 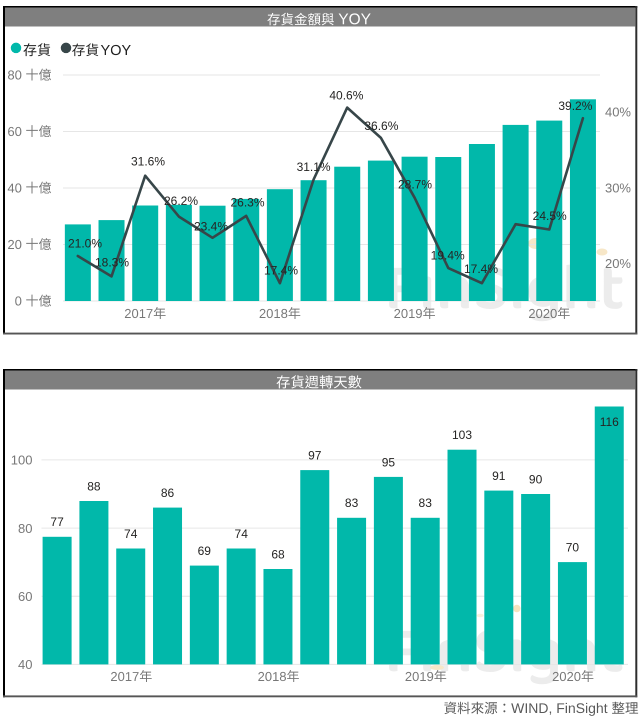 I want to click on svg-text: 36.6%, so click(x=381, y=126).